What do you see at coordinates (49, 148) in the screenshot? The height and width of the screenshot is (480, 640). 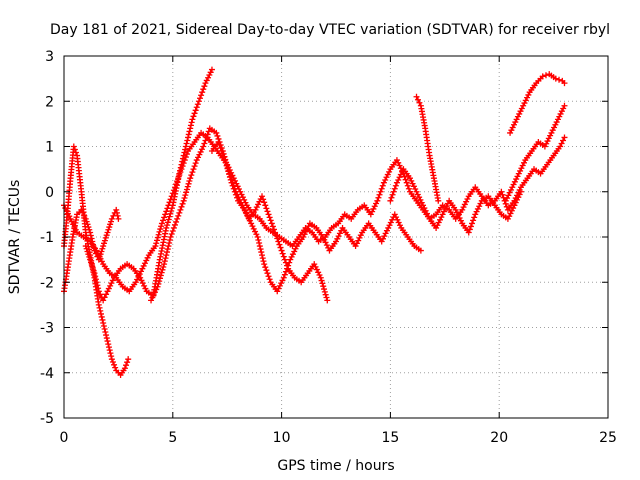 I see `y-tick-label: 1` at bounding box center [49, 148].